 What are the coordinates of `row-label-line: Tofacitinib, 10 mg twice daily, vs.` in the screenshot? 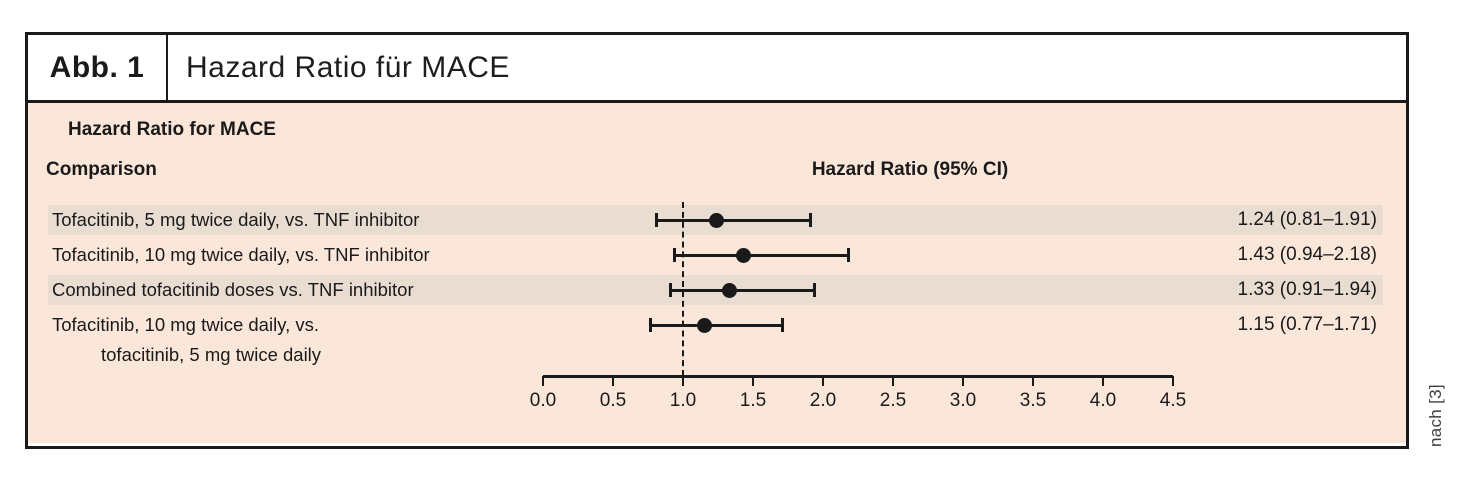 It's located at (185, 324).